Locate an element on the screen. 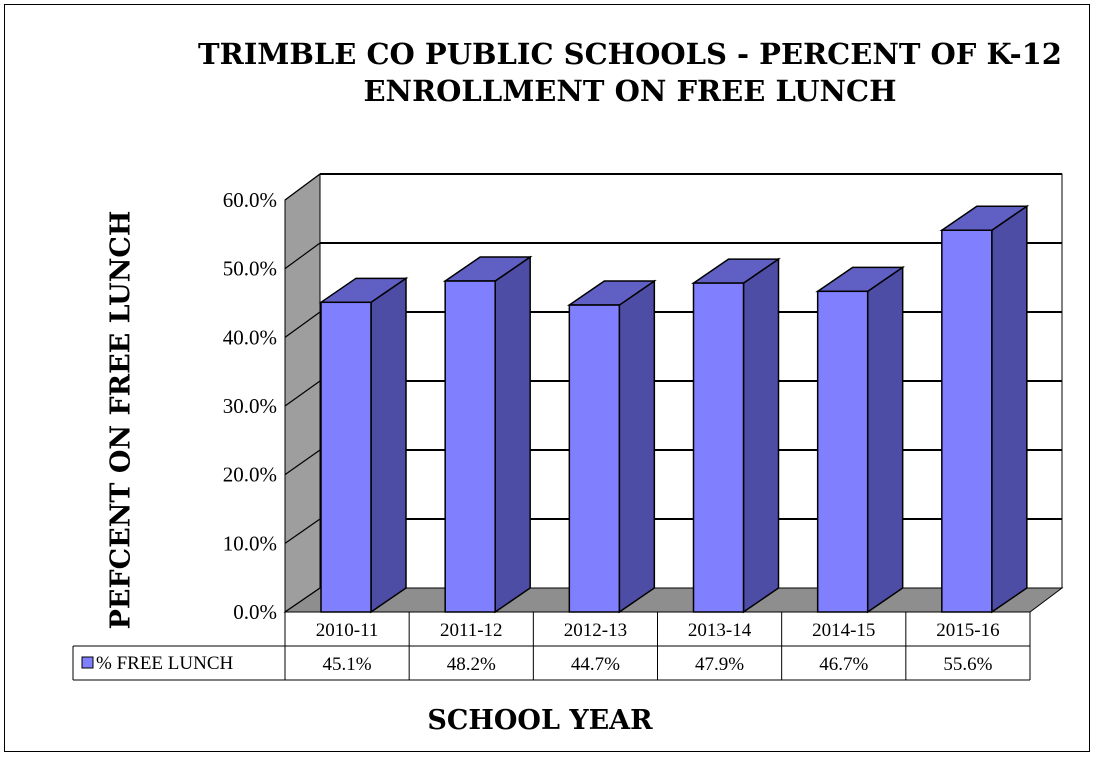  x-category-label: 2013-14 is located at coordinates (720, 630).